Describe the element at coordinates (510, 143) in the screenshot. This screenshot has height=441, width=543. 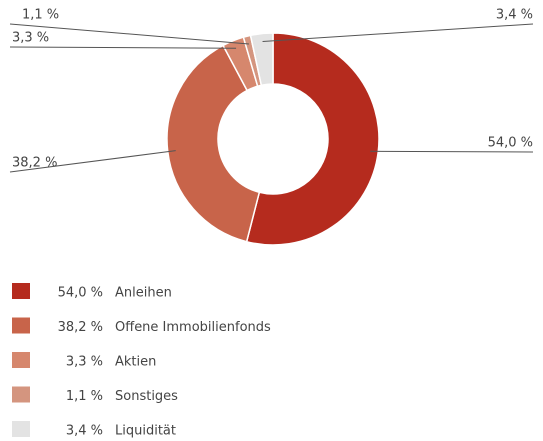
I see `slice-label: 54,0 %` at that location.